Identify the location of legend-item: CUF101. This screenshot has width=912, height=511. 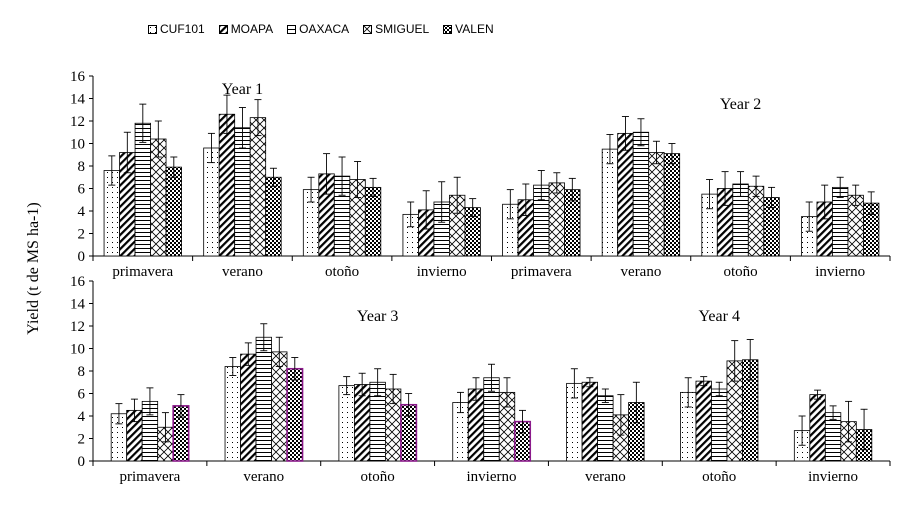
(176, 29).